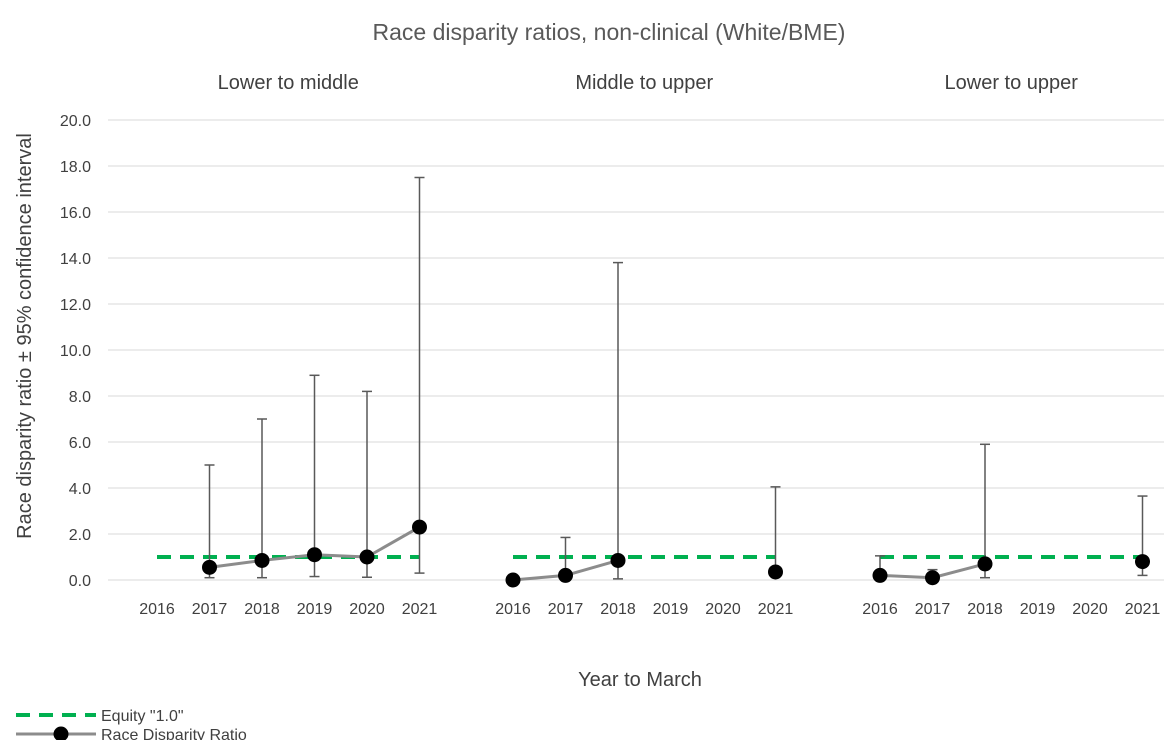  What do you see at coordinates (644, 83) in the screenshot?
I see `panel-title: Middle to upper` at bounding box center [644, 83].